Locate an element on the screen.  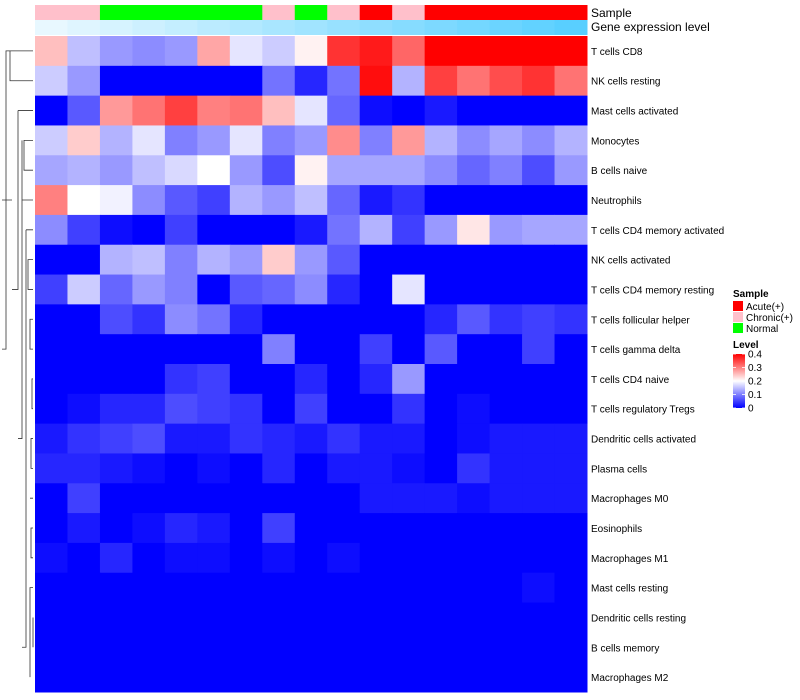
sample-track-label: Sample is located at coordinates (611, 13).